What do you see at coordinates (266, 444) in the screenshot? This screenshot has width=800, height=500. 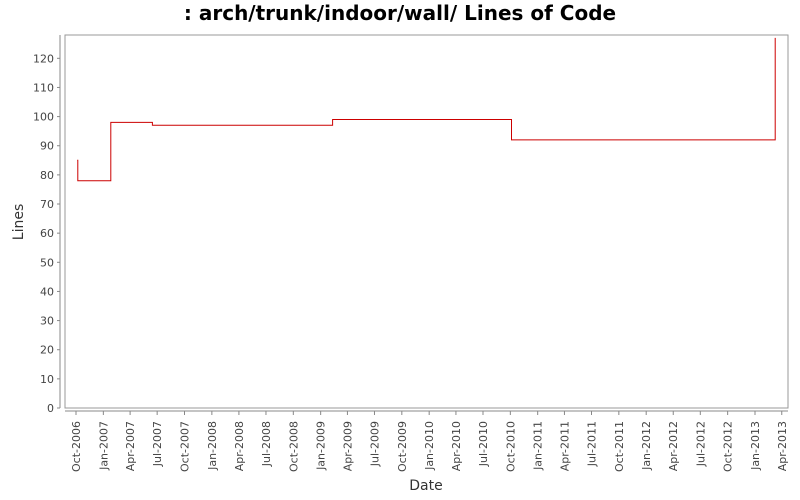 I see `x-tick-label: Jul-2008` at bounding box center [266, 444].